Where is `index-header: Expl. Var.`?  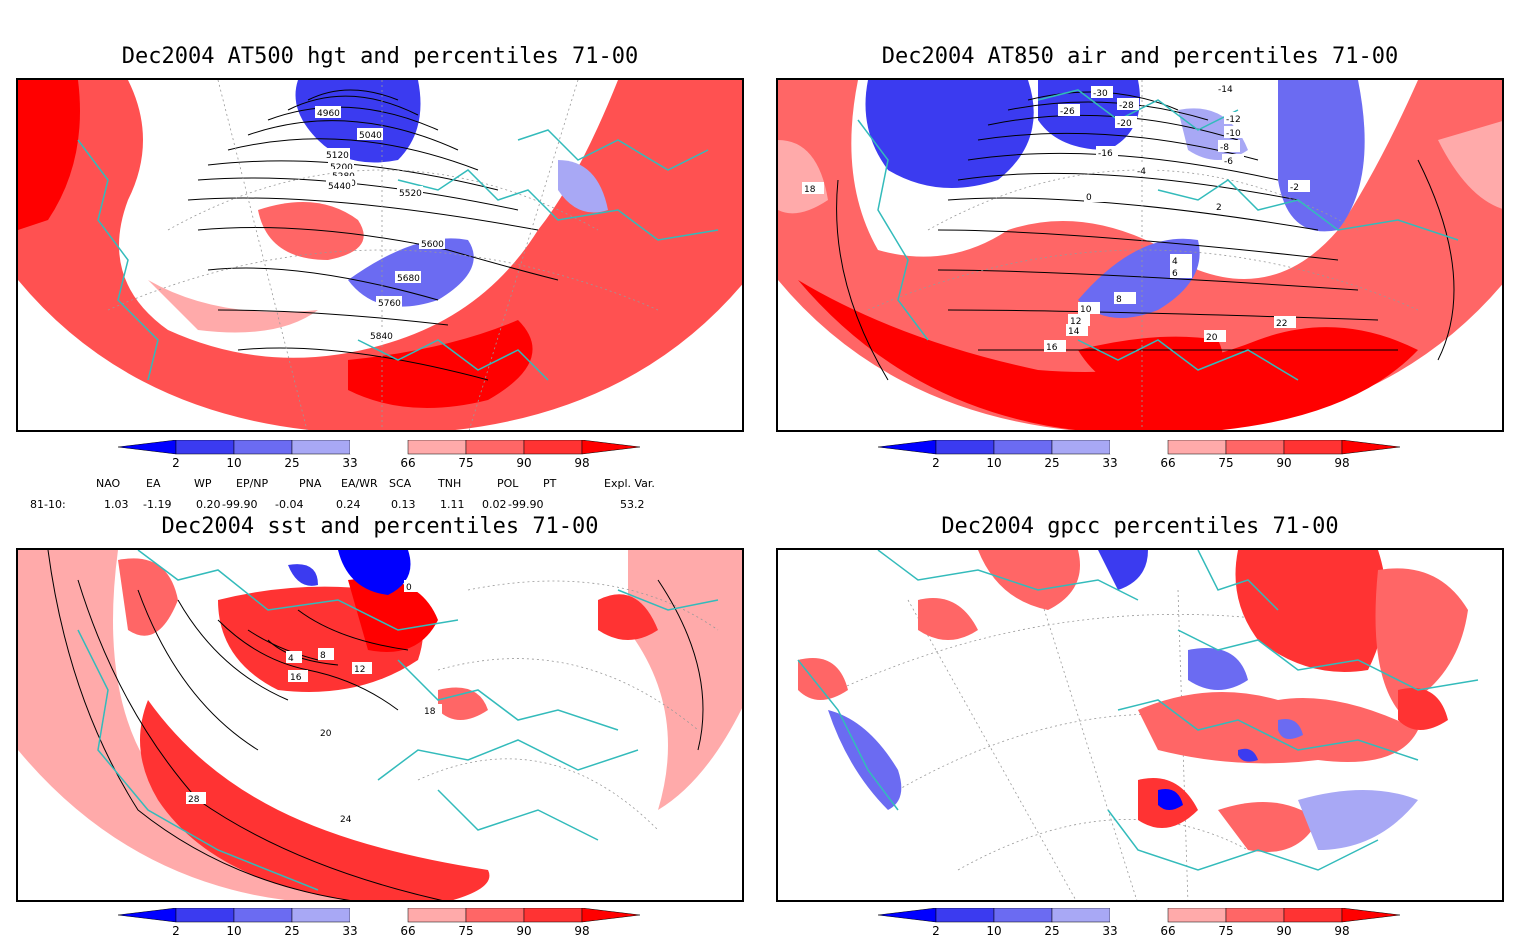 index-header: Expl. Var. is located at coordinates (629, 483).